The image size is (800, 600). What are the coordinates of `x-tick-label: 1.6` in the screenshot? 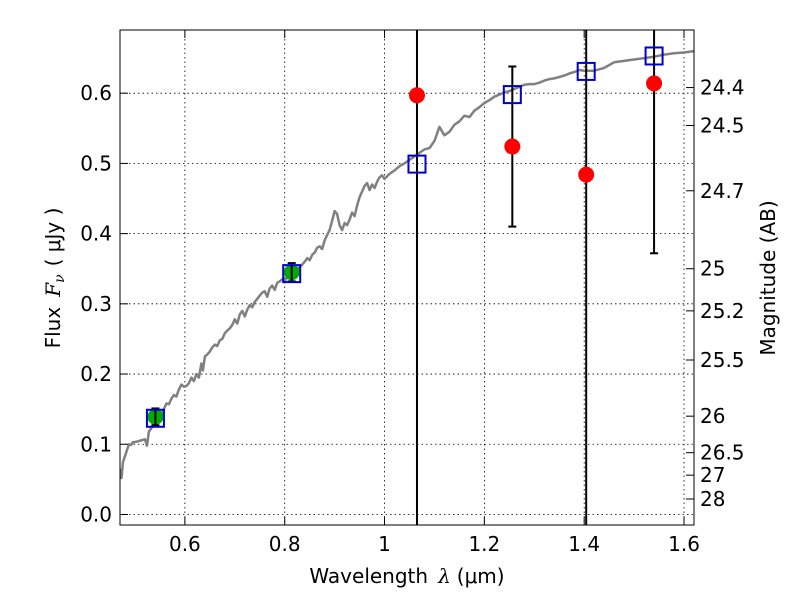 It's located at (684, 544).